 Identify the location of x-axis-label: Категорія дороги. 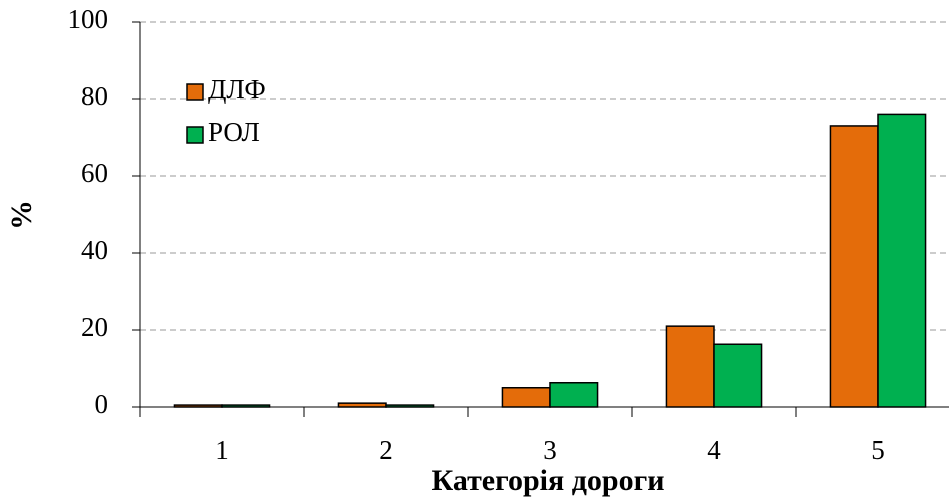
(547, 480).